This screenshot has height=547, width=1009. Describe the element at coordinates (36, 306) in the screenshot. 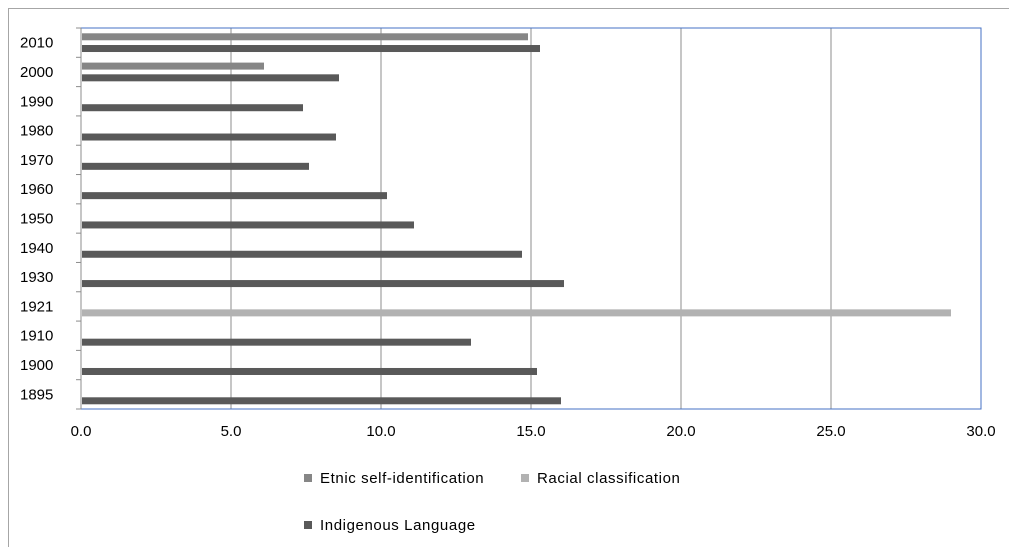

I see `y-tick-label: 1921` at that location.